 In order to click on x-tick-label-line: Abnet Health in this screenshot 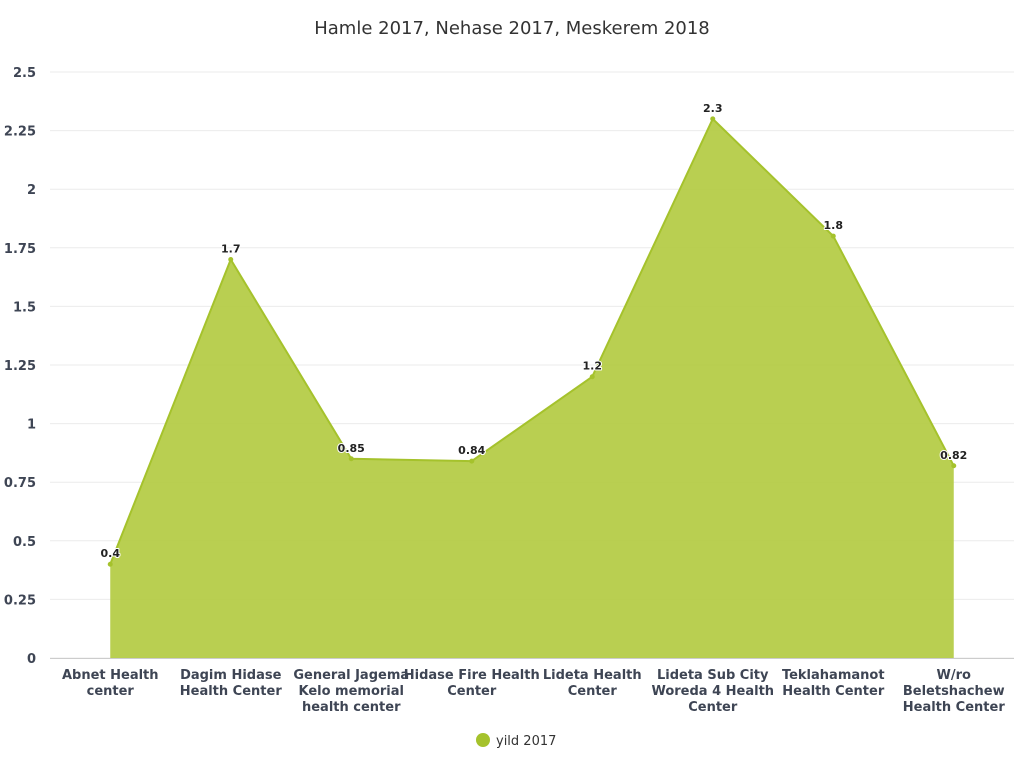, I will do `click(110, 675)`.